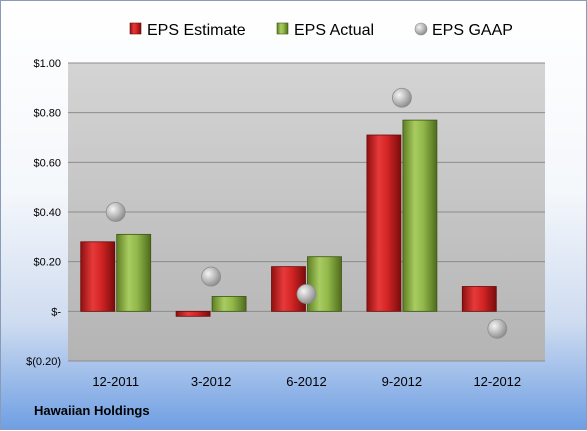 This screenshot has width=587, height=431. I want to click on legend-actual-swatch, so click(282, 28).